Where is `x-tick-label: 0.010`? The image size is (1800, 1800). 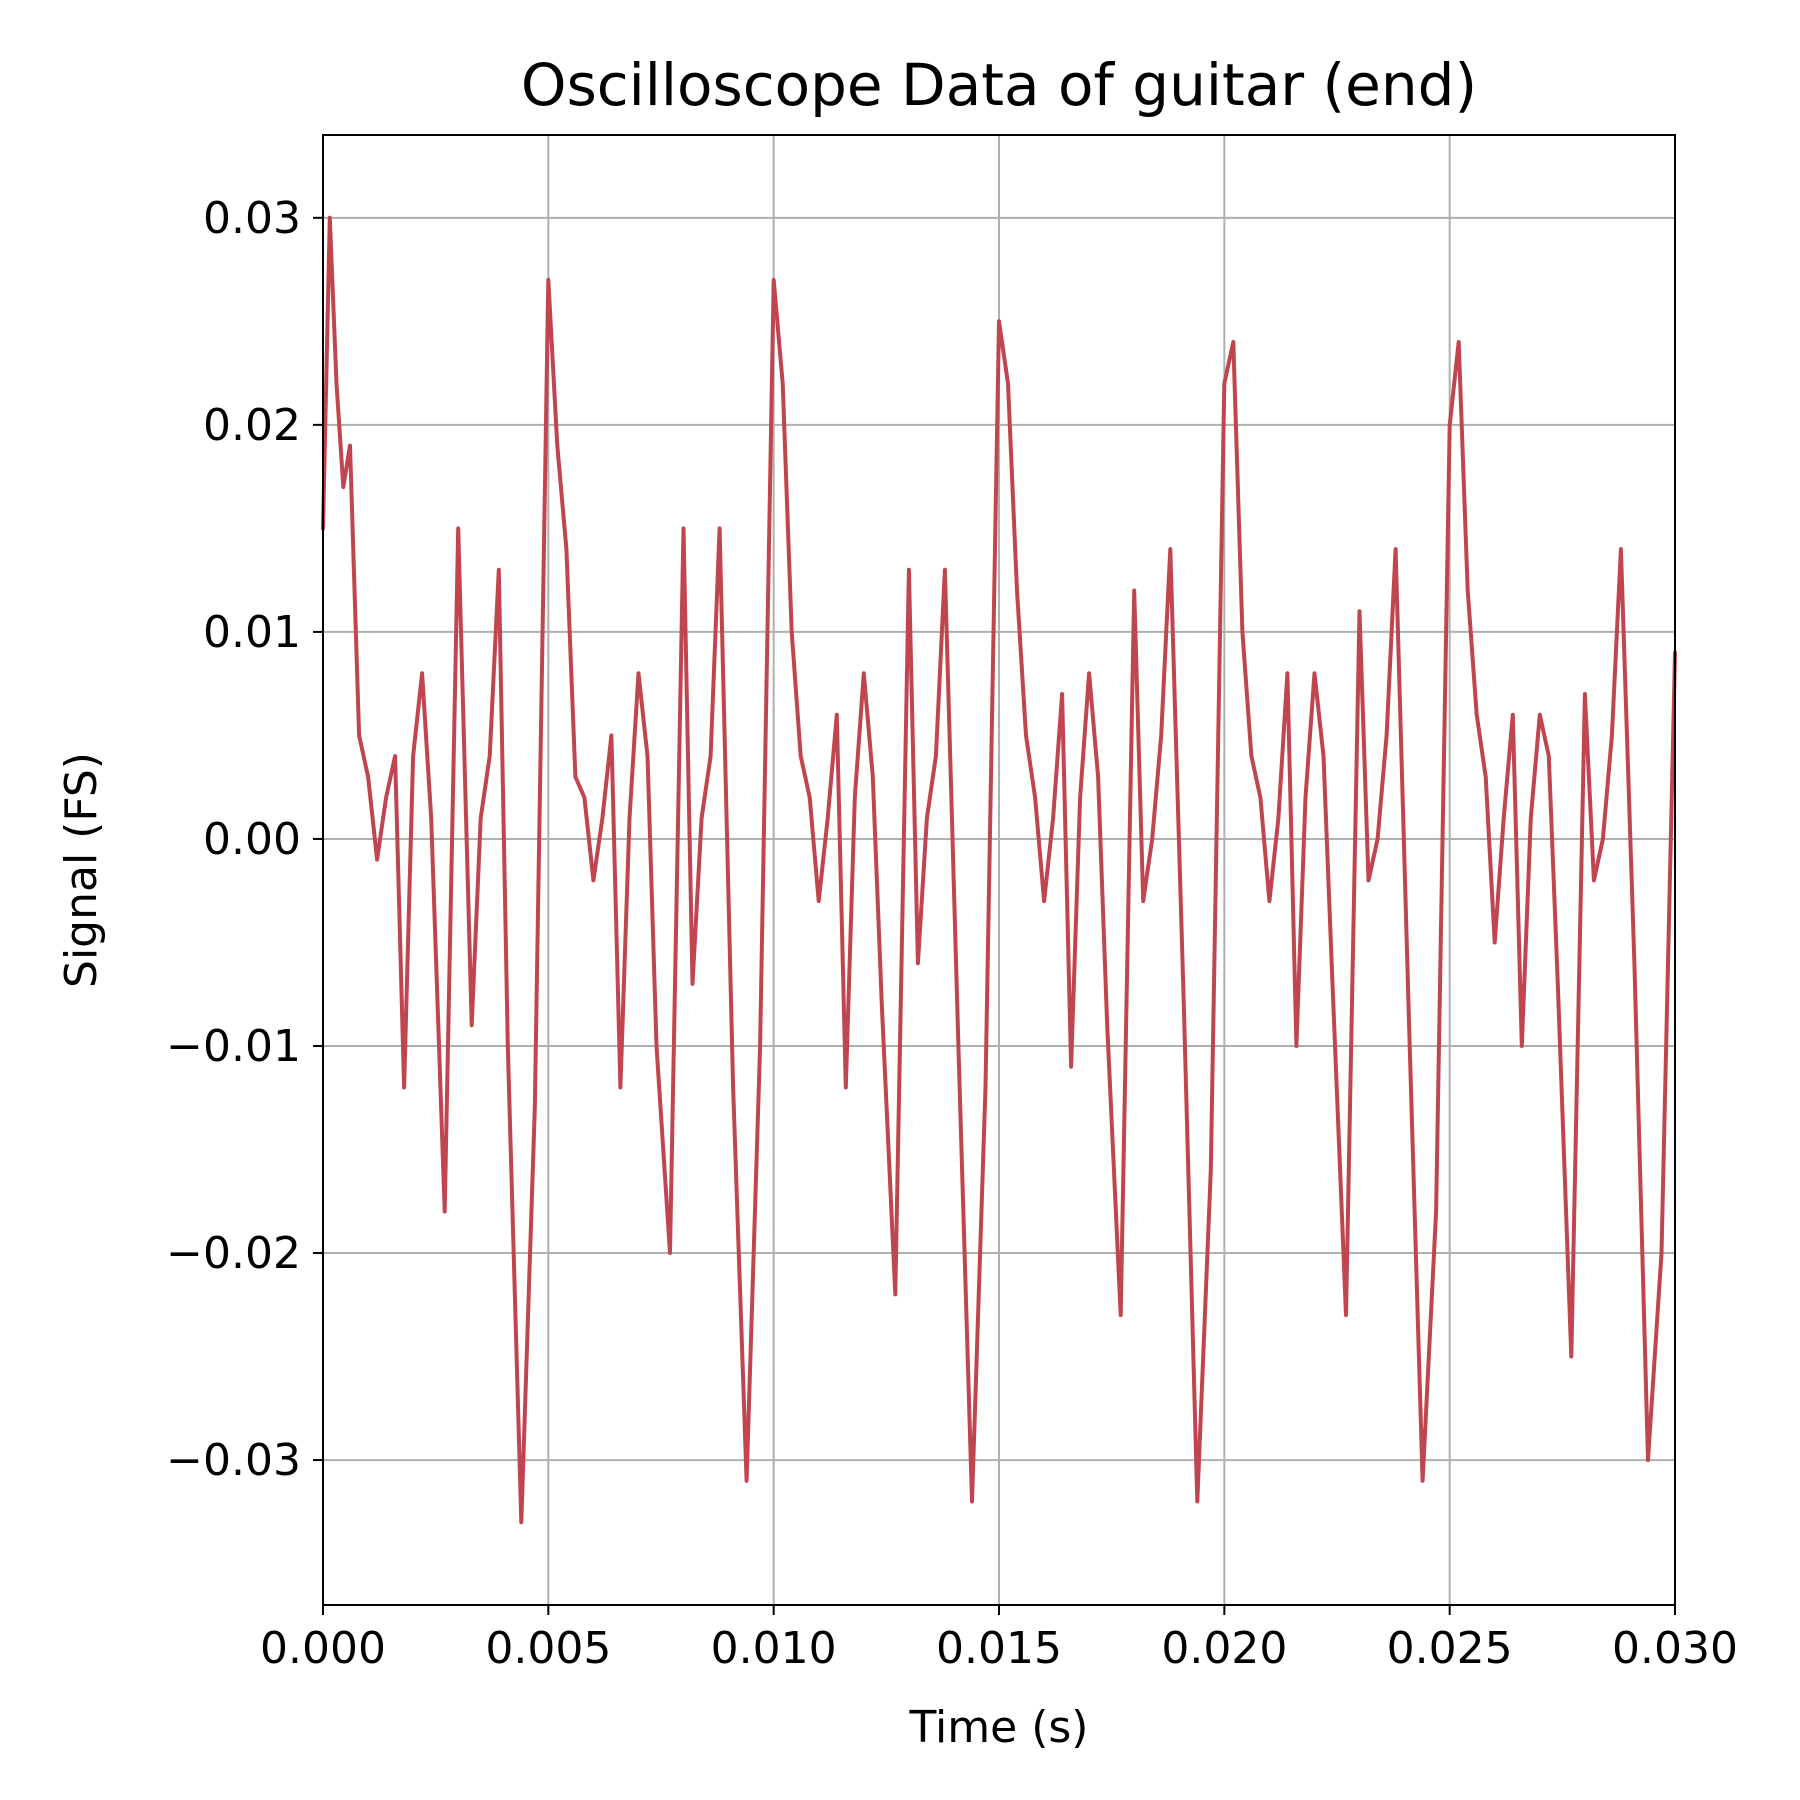
x-tick-label: 0.010 is located at coordinates (774, 1648).